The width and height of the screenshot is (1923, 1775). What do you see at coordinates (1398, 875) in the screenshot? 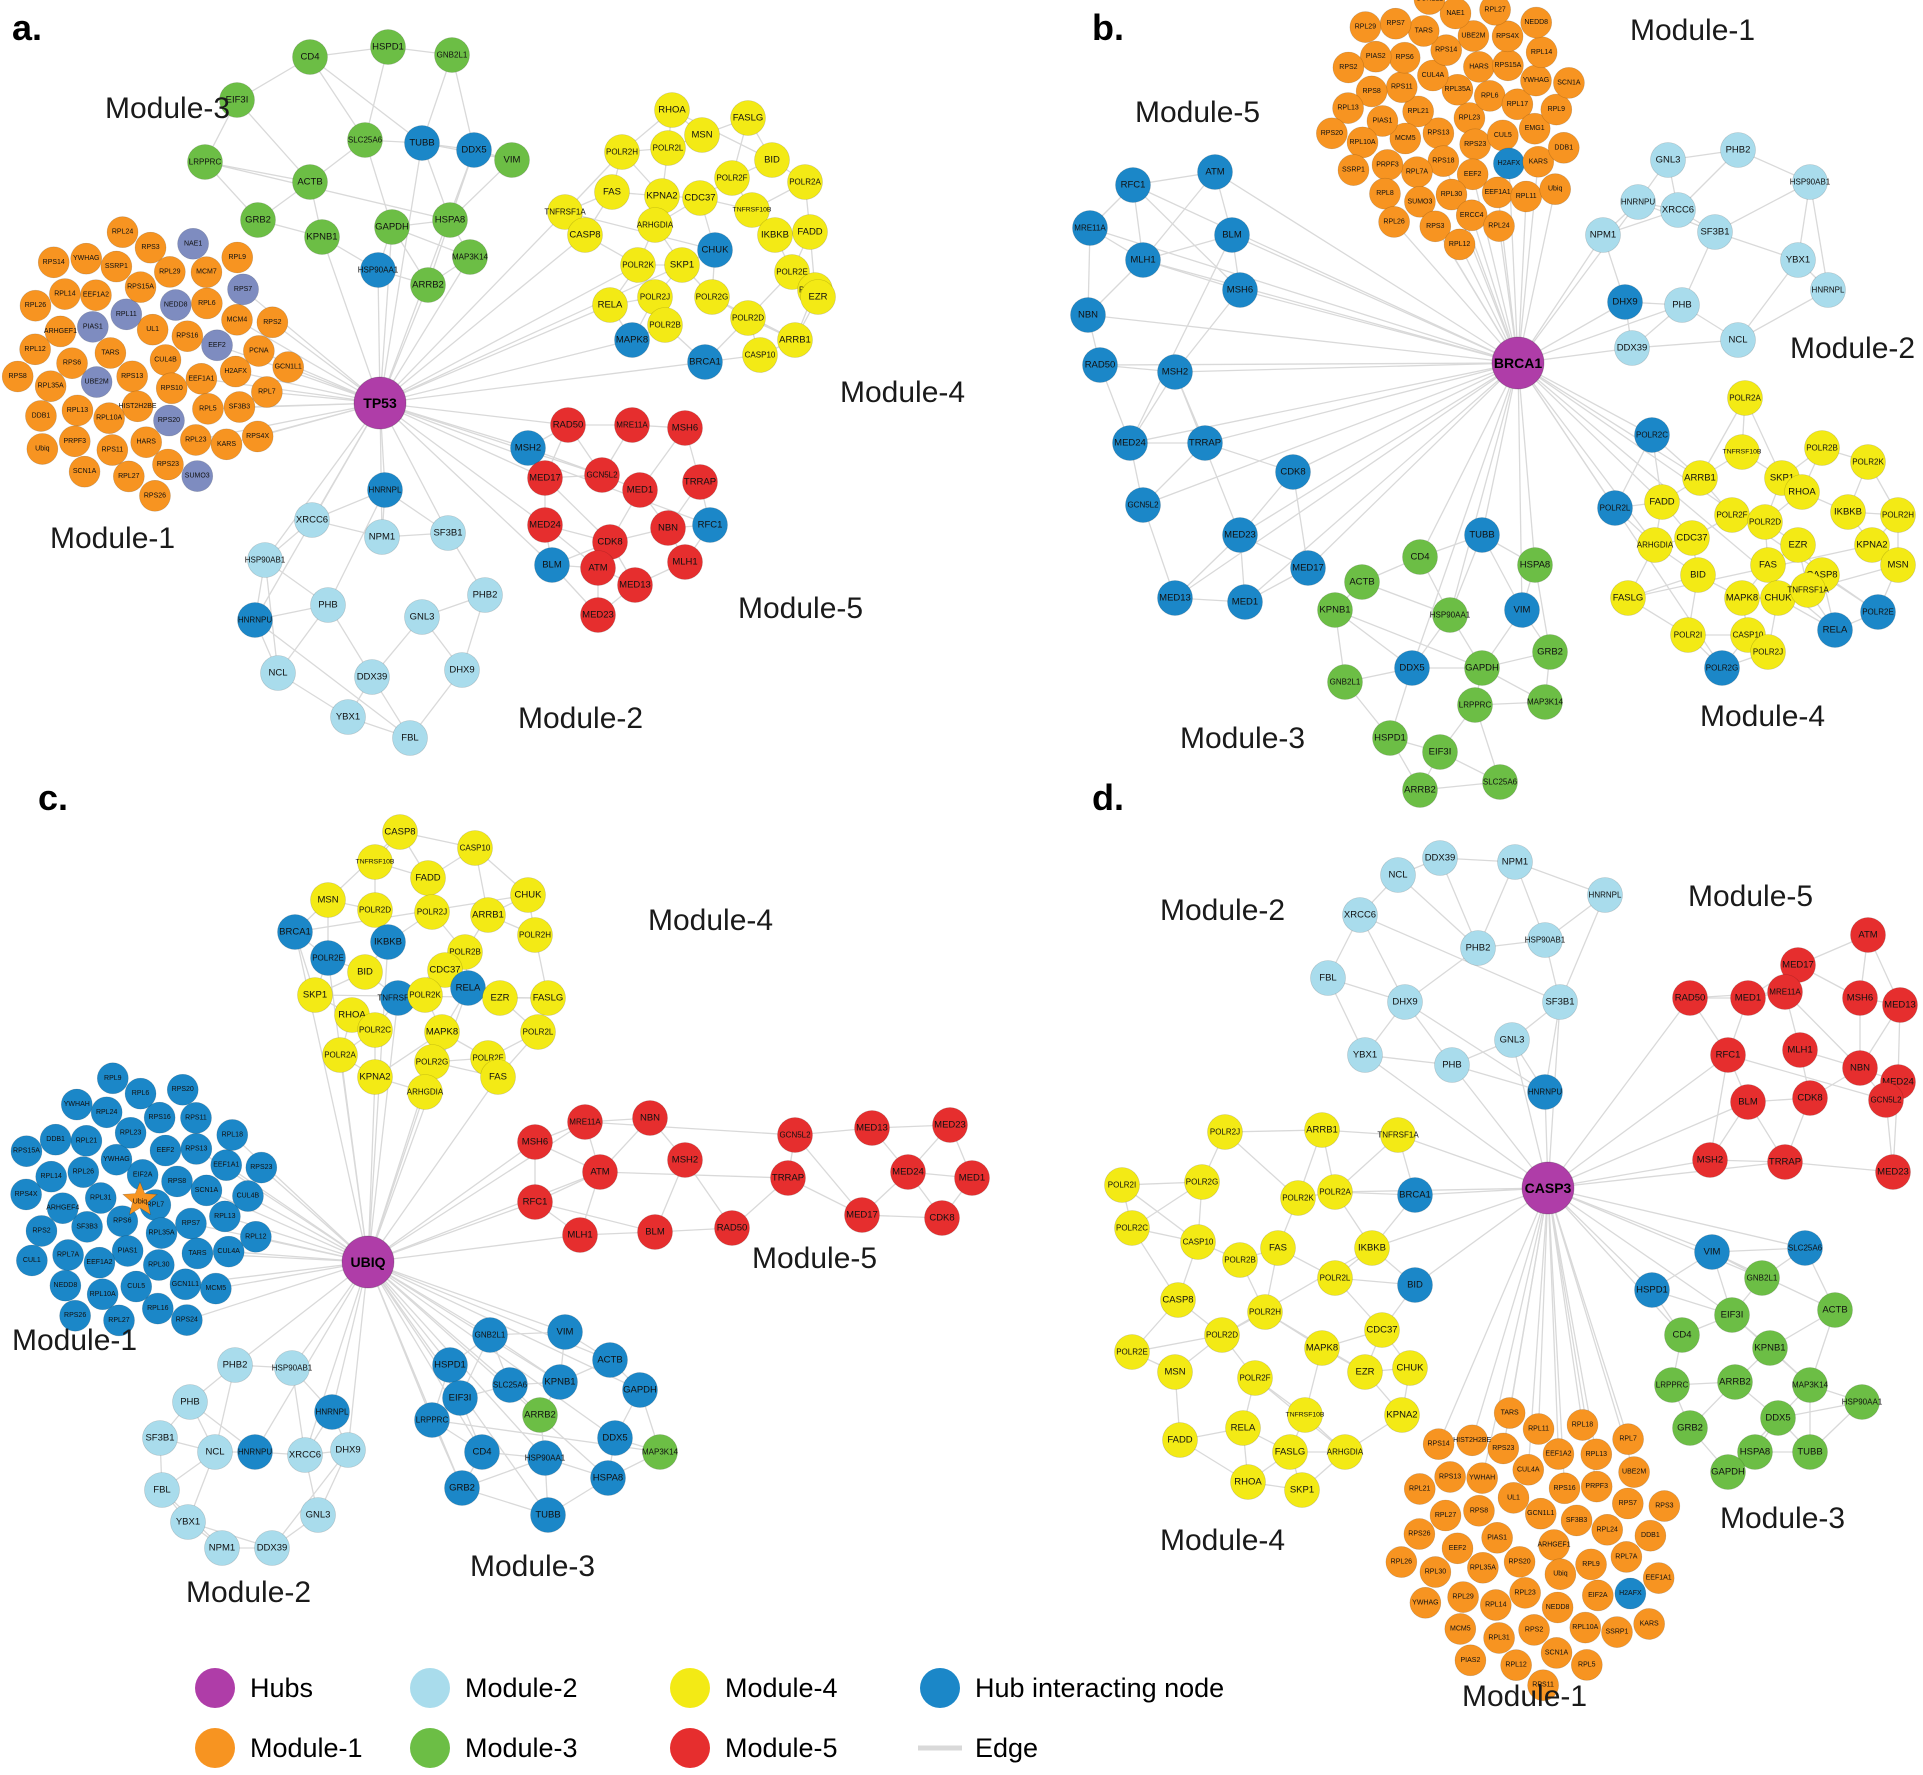
I see `node-ncl: NCL` at bounding box center [1398, 875].